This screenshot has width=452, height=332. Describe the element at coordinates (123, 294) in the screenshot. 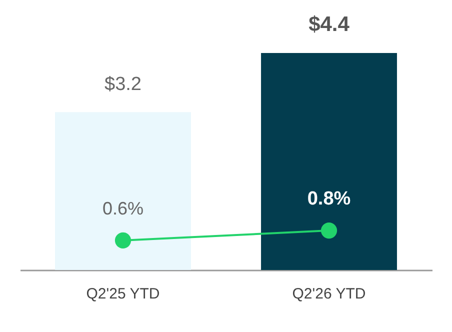

I see `x-tick-label: Q2'25 YTD` at that location.